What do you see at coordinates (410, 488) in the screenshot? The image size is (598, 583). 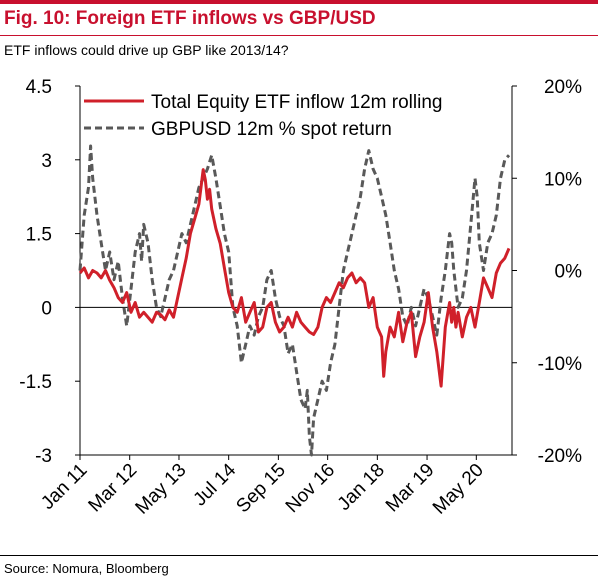 I see `x-tick-label: Mar 19` at bounding box center [410, 488].